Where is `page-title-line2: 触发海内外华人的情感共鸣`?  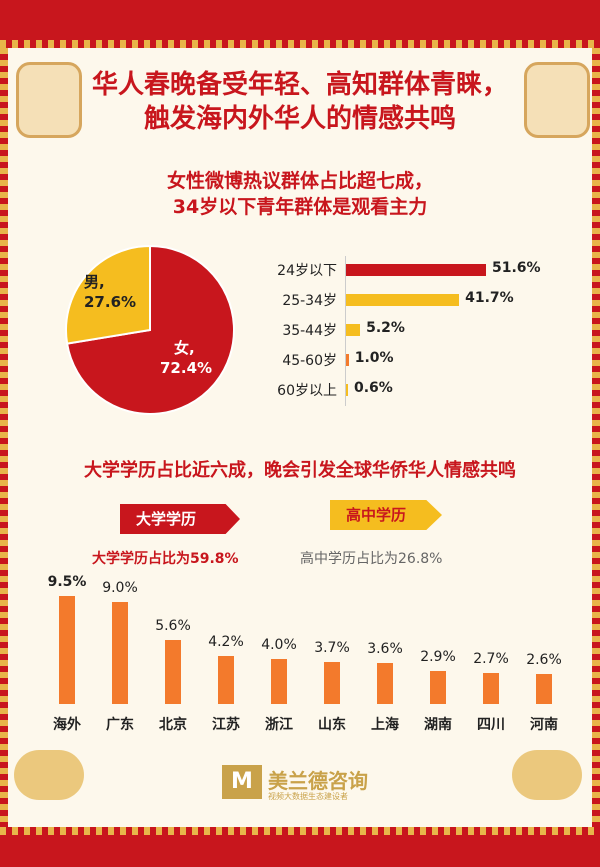
page-title-line2: 触发海内外华人的情感共鸣 is located at coordinates (299, 119).